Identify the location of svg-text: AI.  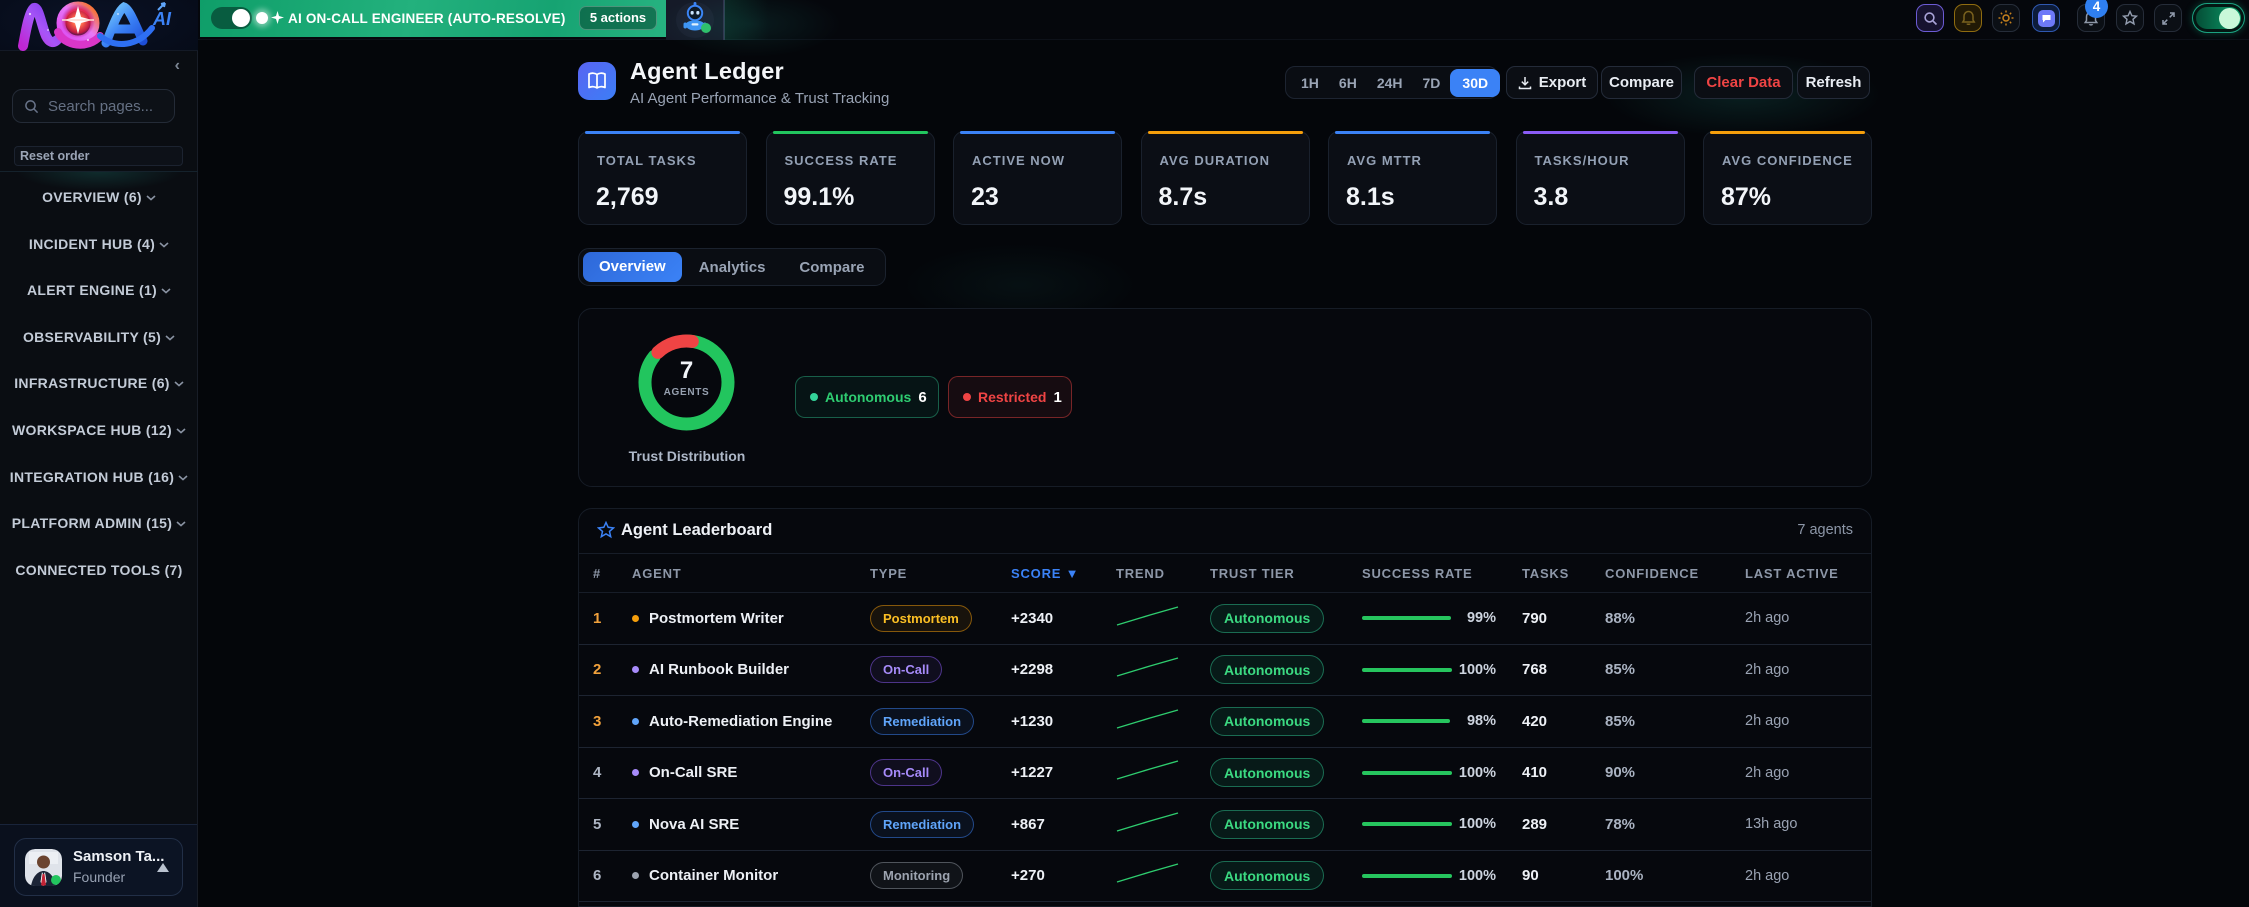
(162, 19).